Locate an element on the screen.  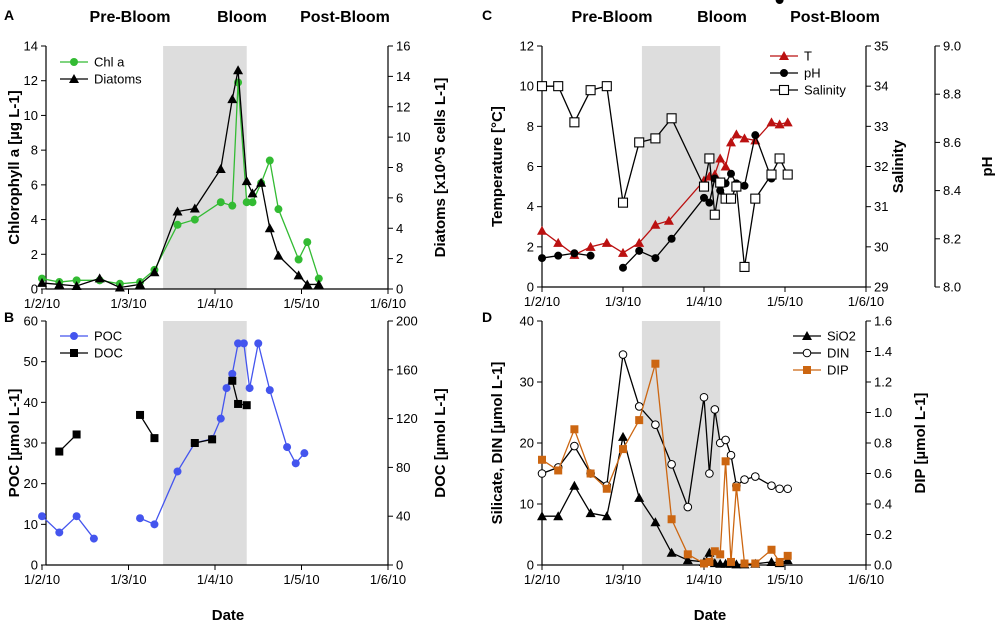
legend-b: POC DOC is located at coordinates (91, 345).